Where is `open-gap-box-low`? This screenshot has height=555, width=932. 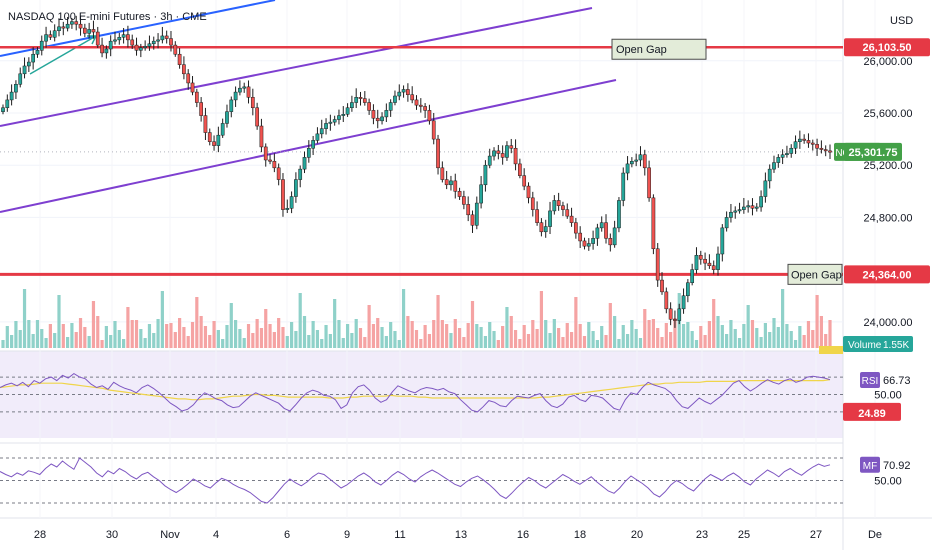 open-gap-box-low is located at coordinates (815, 274).